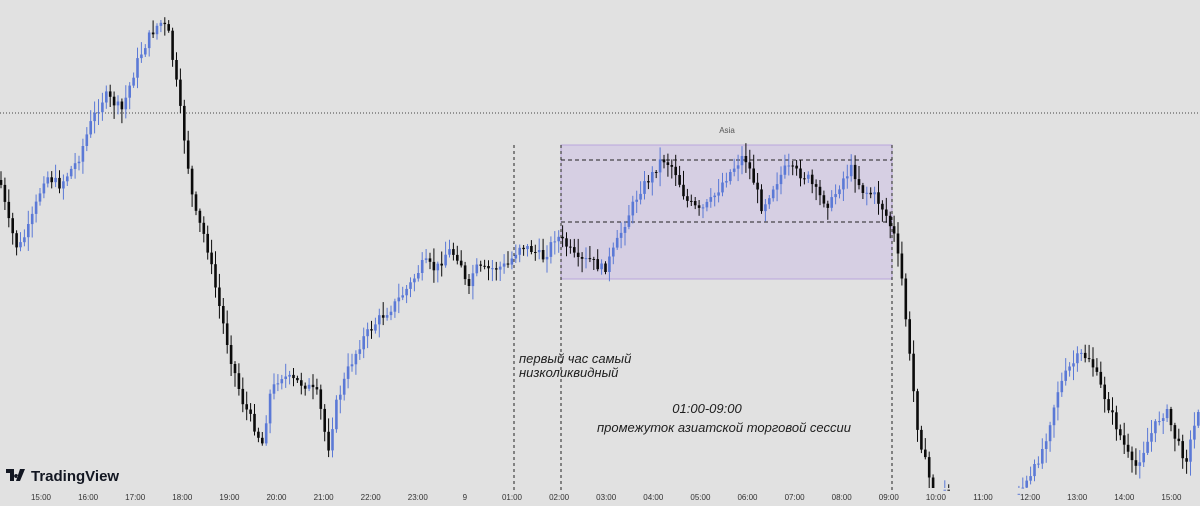 This screenshot has width=1200, height=506. What do you see at coordinates (512, 497) in the screenshot?
I see `x-tick-label: 01:00` at bounding box center [512, 497].